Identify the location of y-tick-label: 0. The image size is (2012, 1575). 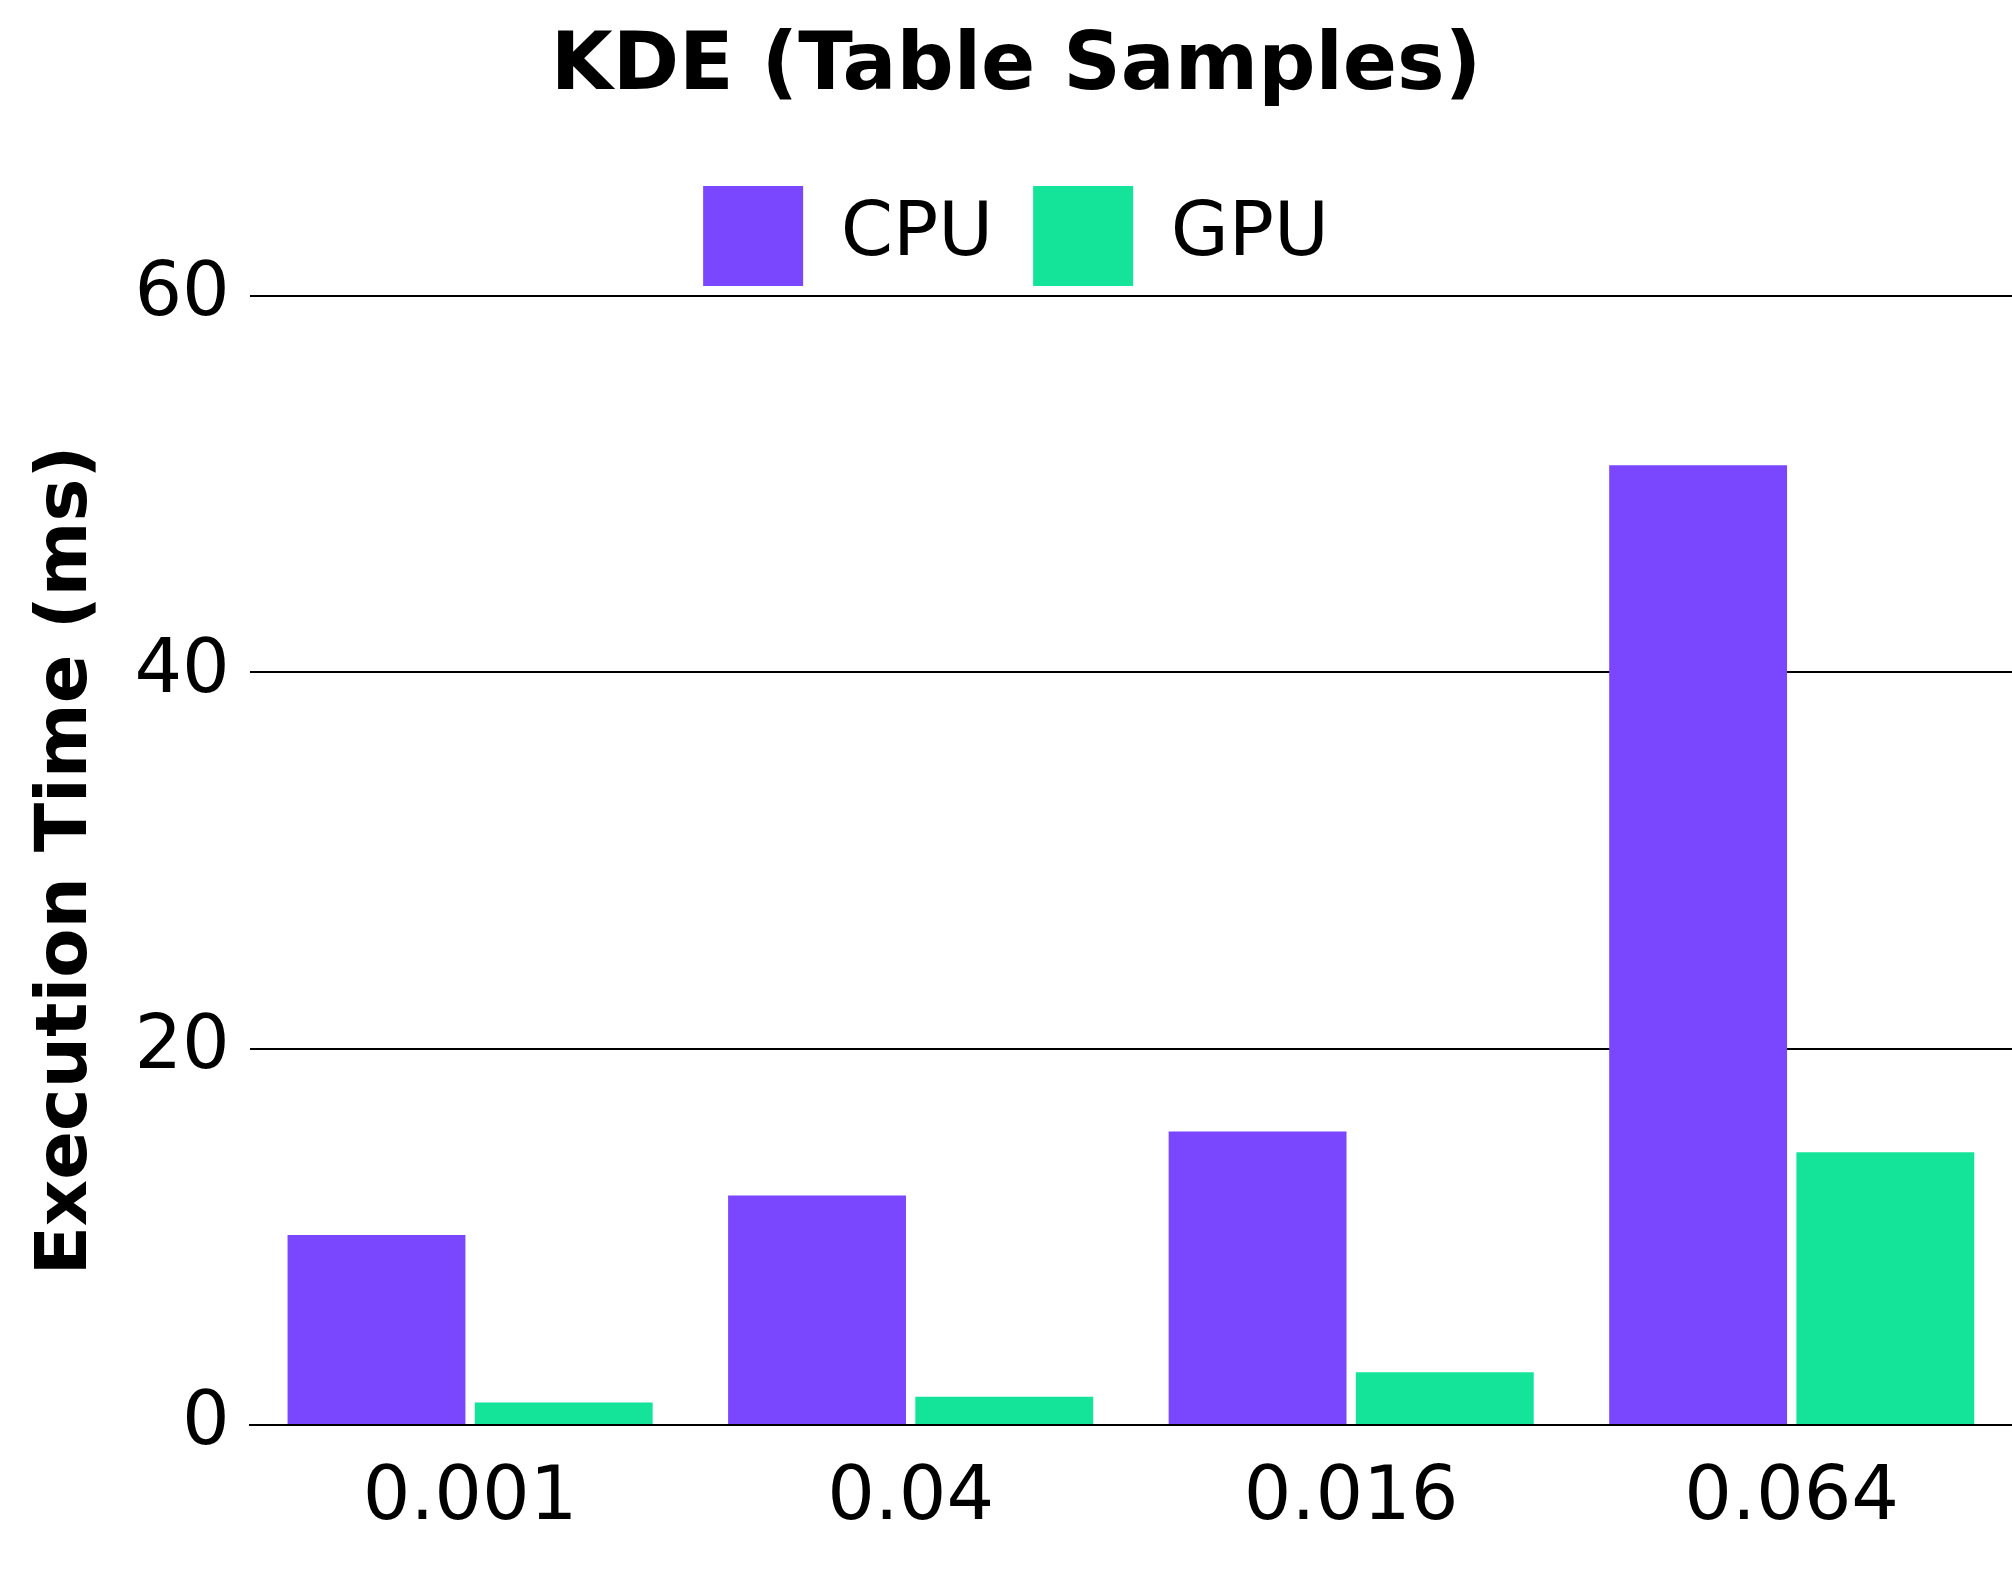
(206, 1418).